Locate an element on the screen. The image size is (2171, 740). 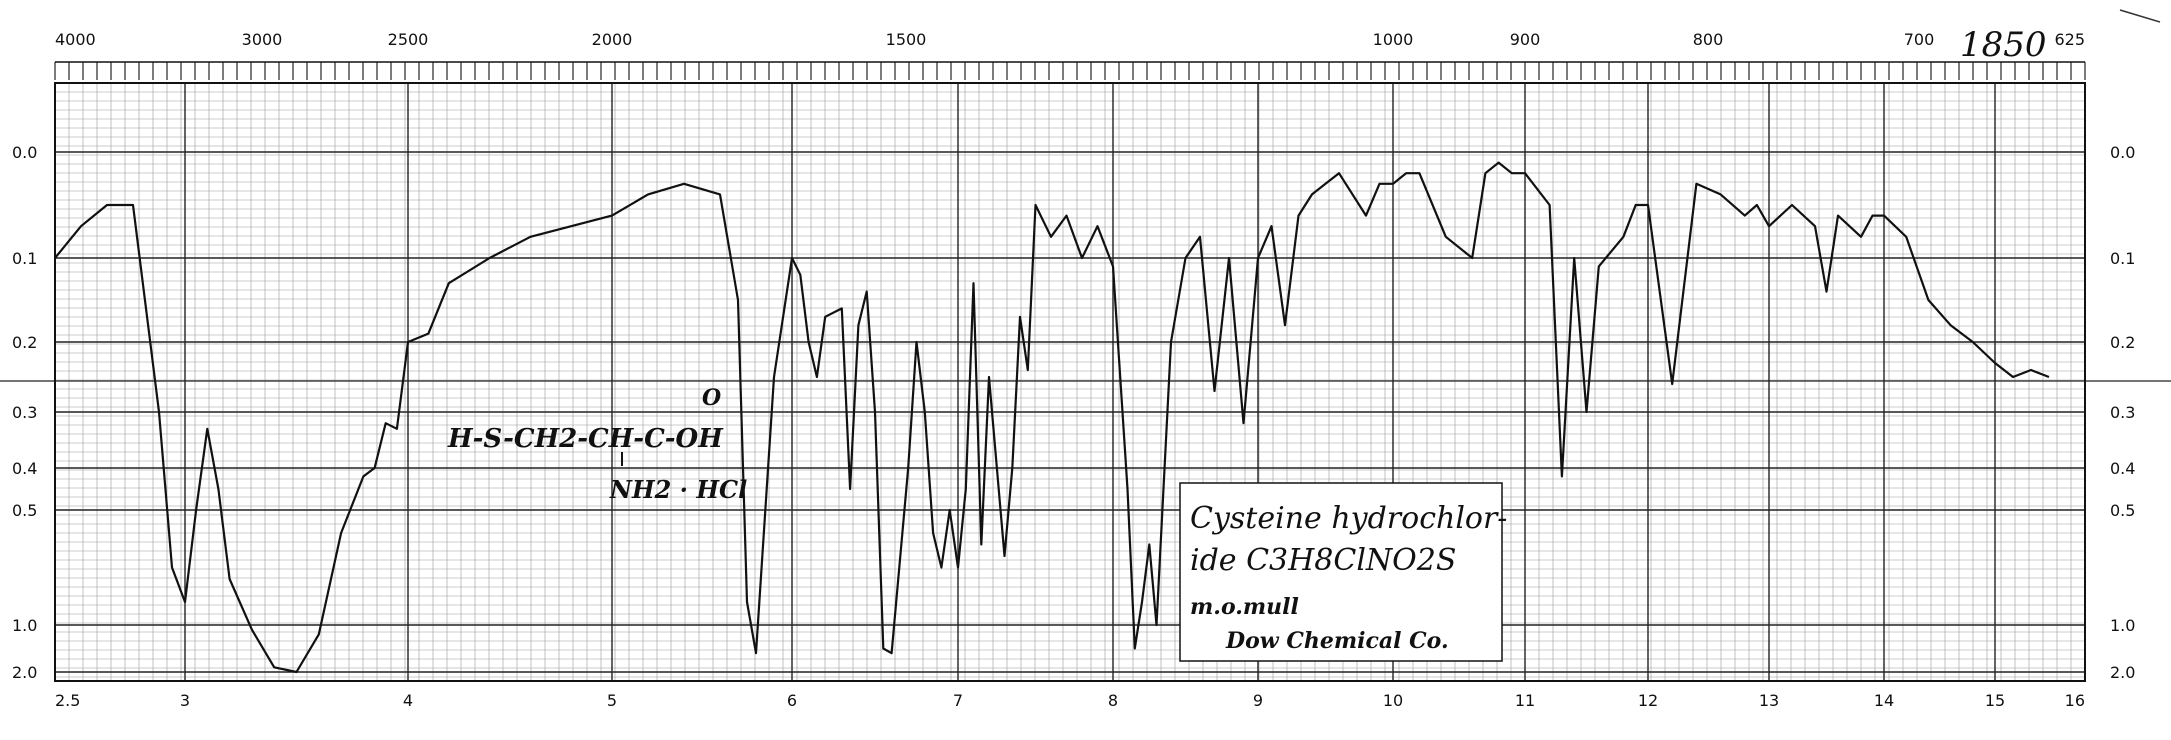
bottom-tick-label: 10 is located at coordinates (1393, 700).